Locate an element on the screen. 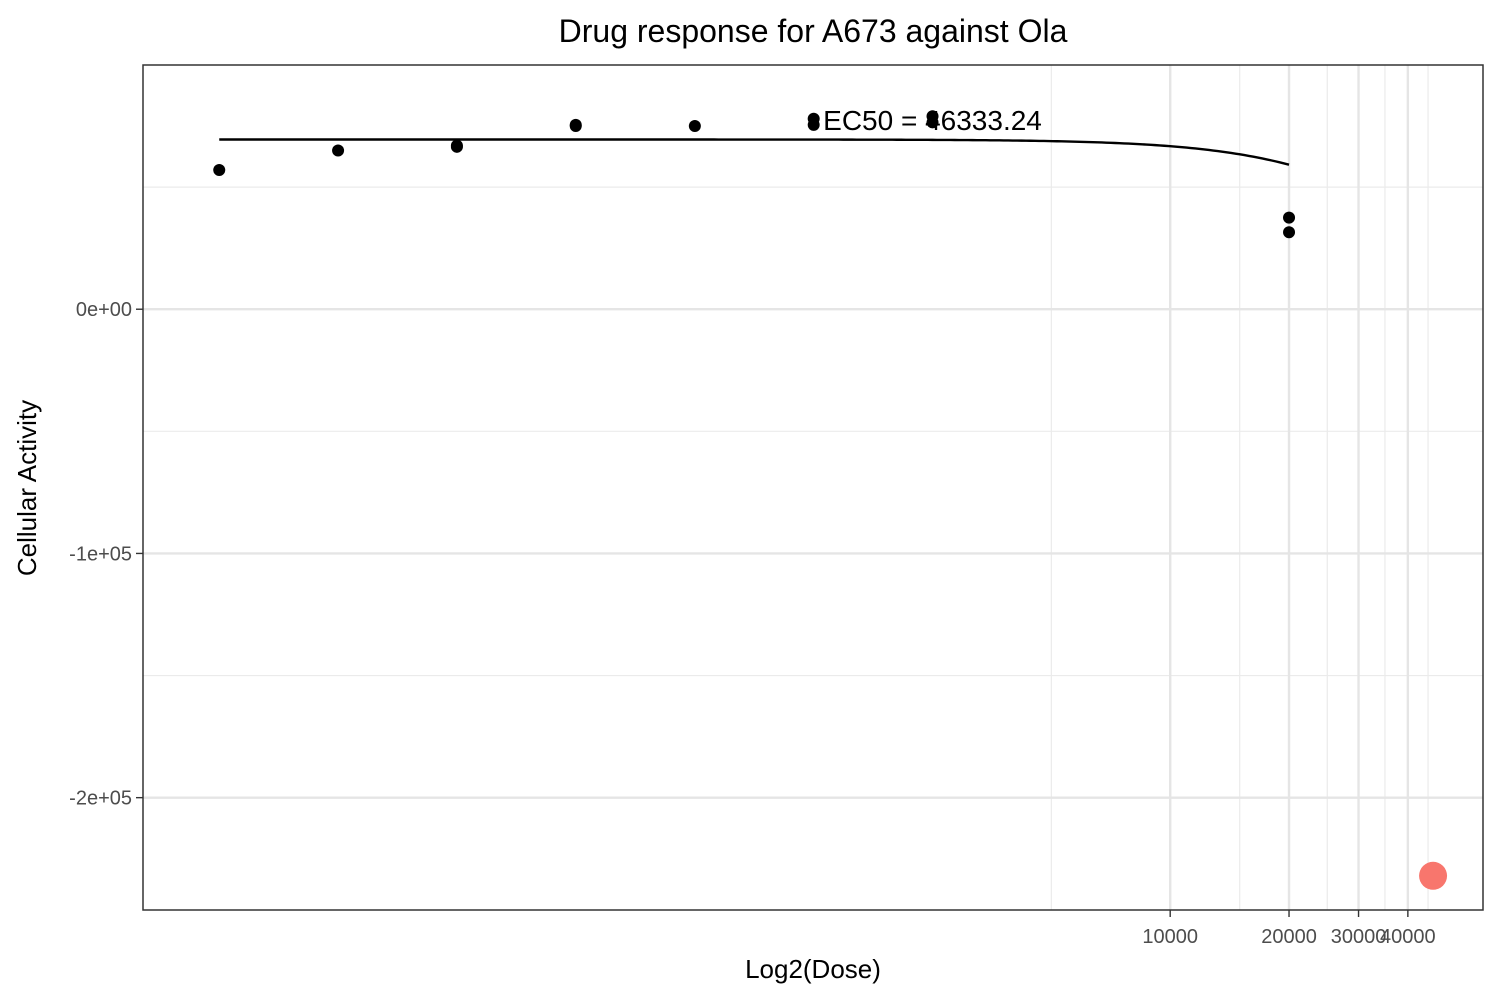 The image size is (1500, 1000). y-tick-label: -1e+05 is located at coordinates (100, 554).